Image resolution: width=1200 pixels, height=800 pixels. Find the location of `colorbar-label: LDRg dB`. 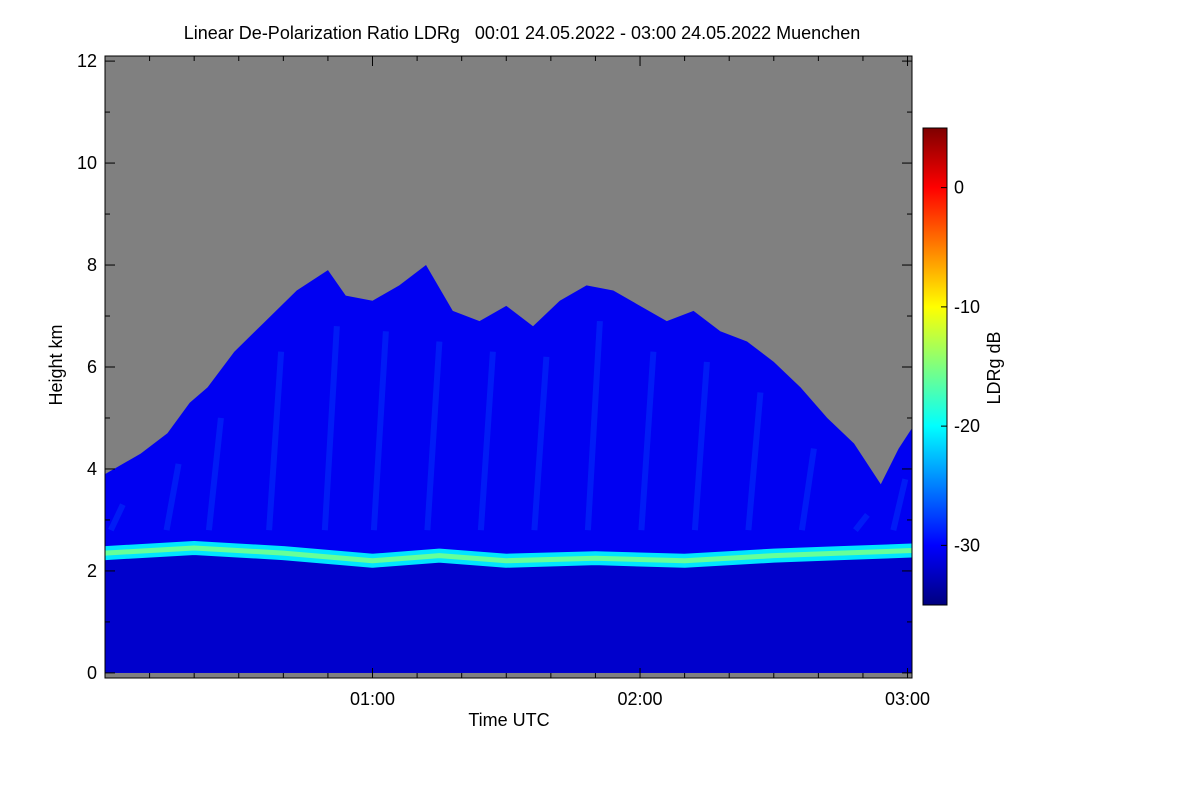

colorbar-label: LDRg dB is located at coordinates (994, 367).